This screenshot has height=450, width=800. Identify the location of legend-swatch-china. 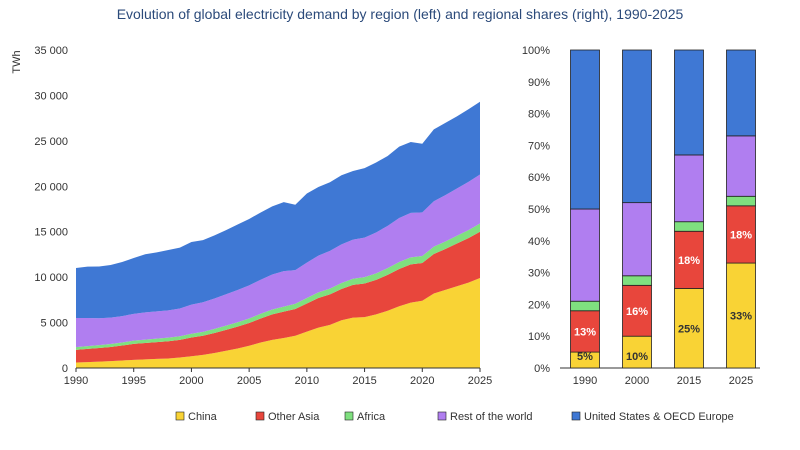
(180, 416).